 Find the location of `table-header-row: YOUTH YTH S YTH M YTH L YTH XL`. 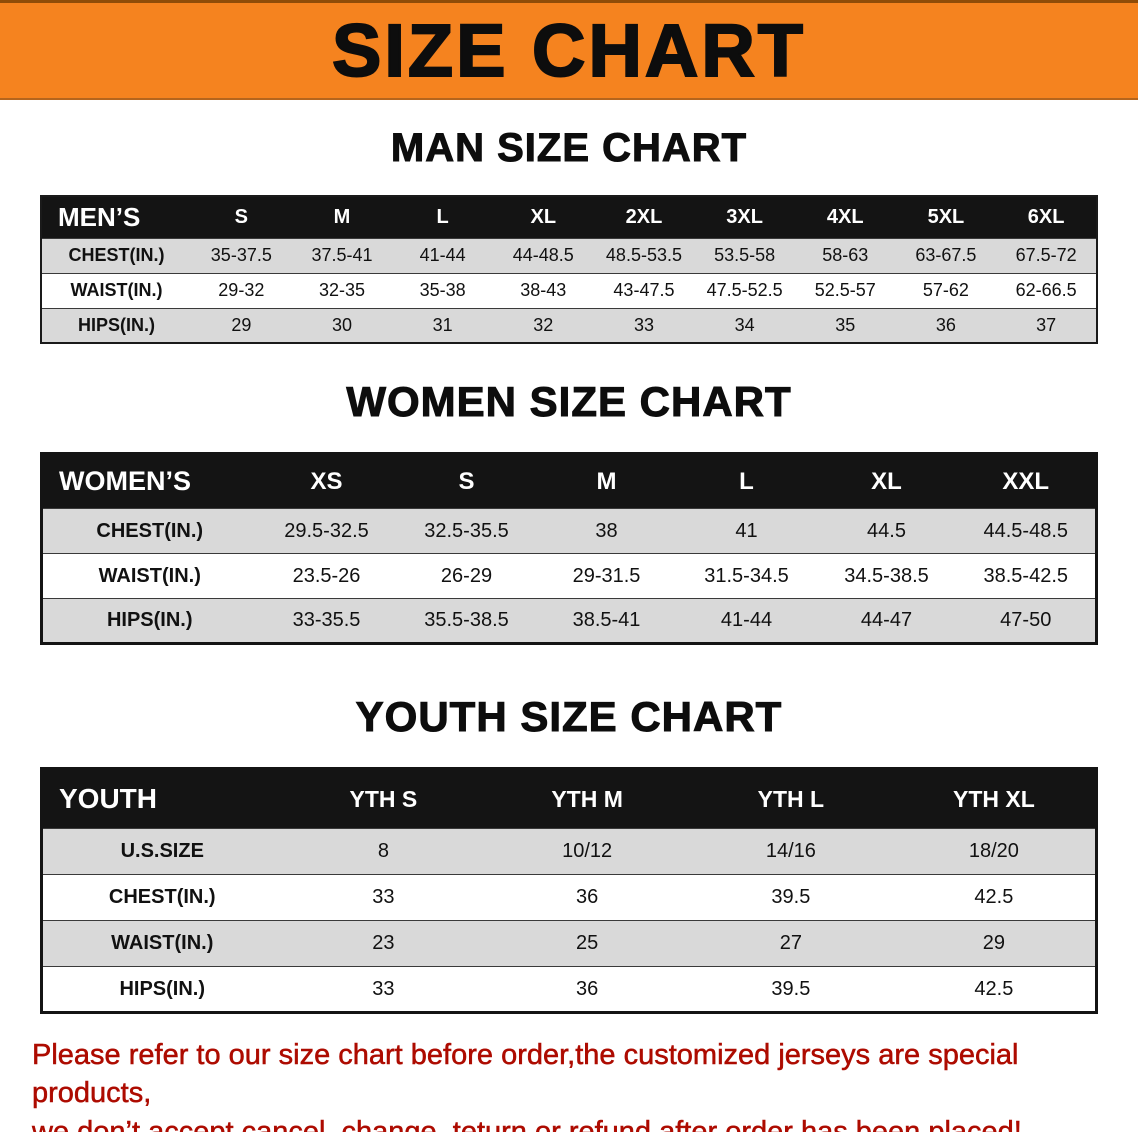

table-header-row: YOUTH YTH S YTH M YTH L YTH XL is located at coordinates (569, 798).